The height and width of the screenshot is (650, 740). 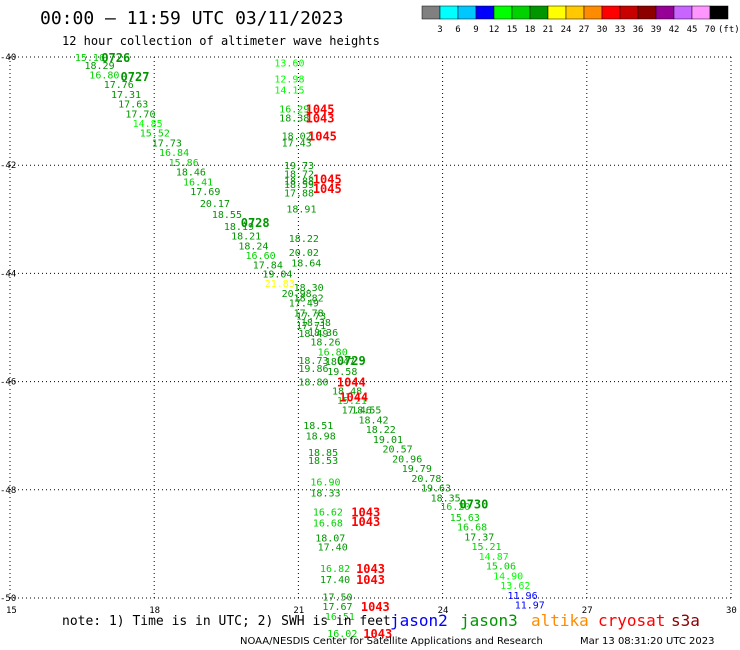 What do you see at coordinates (501, 567) in the screenshot?
I see `swh-observation: 15.06` at bounding box center [501, 567].